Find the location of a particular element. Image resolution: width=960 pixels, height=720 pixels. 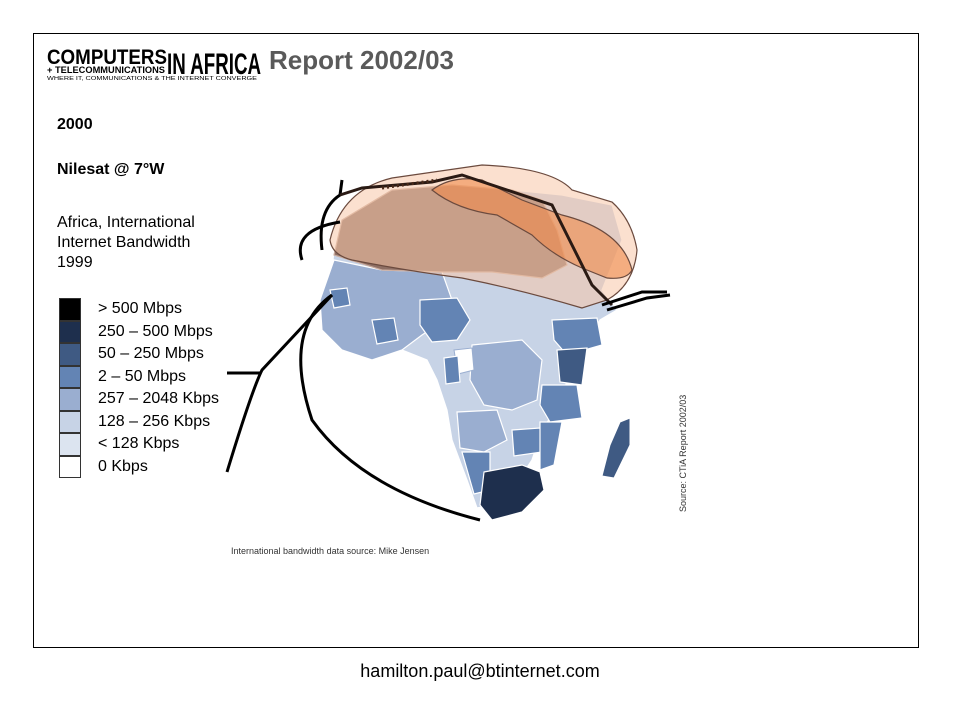

satellite-footprint-outer is located at coordinates (483, 236).